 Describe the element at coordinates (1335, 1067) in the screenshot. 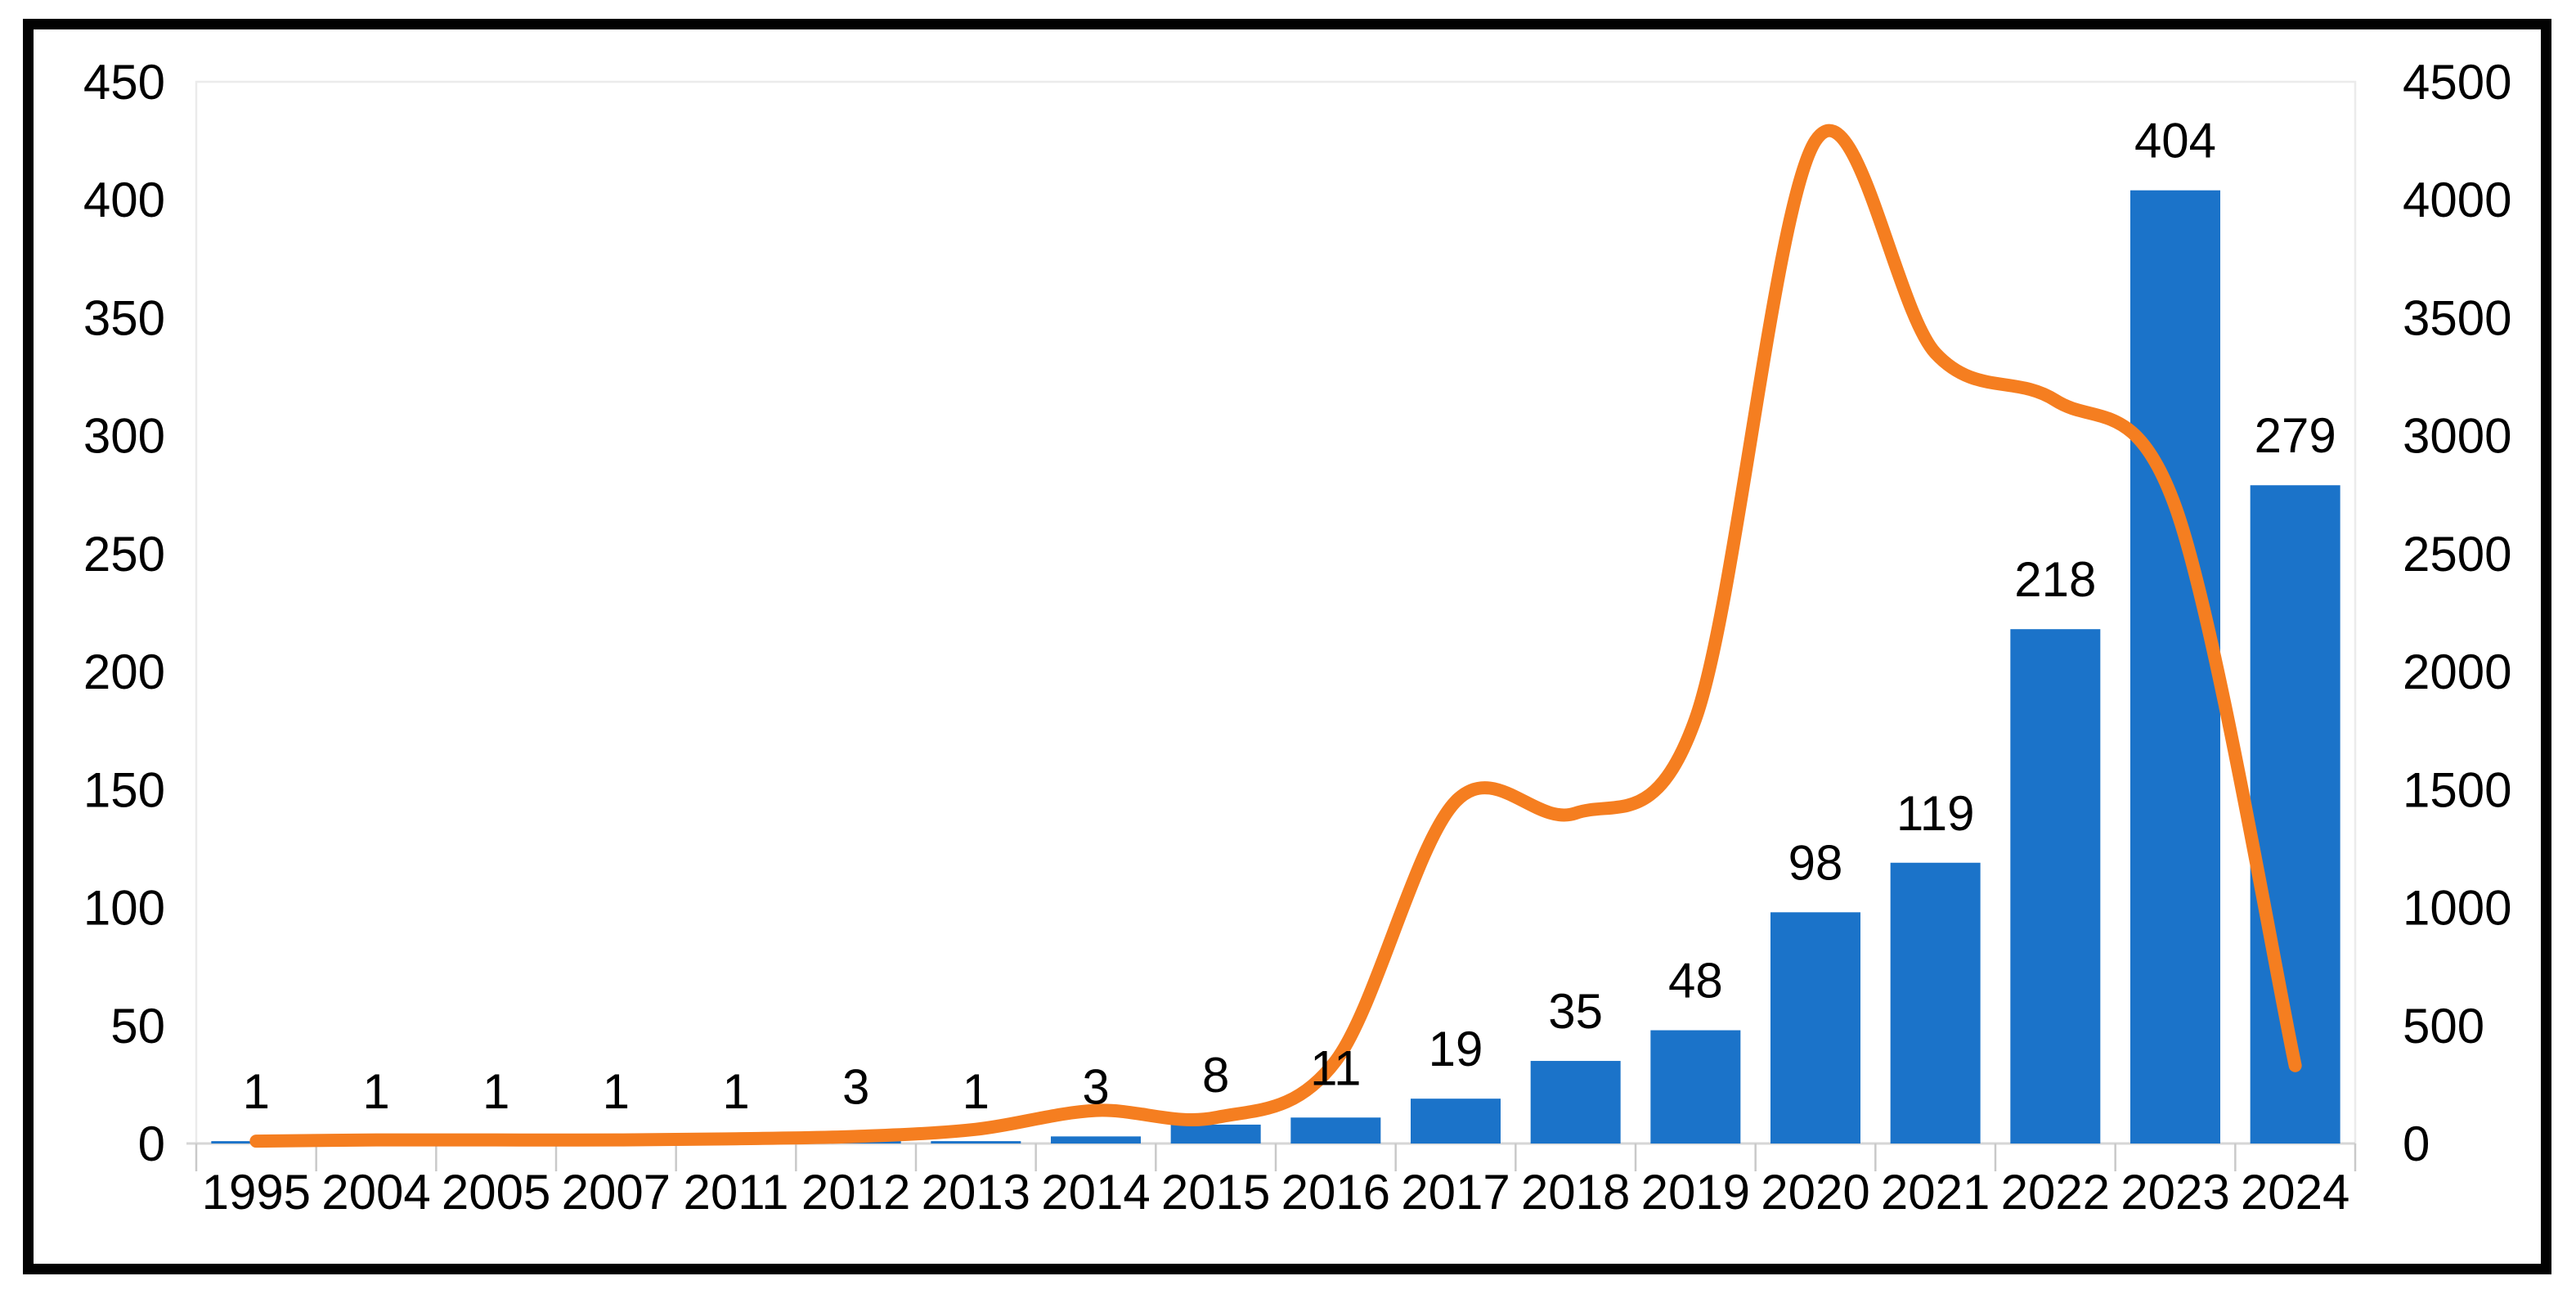

I see `bar-value-label-2016: 11` at that location.